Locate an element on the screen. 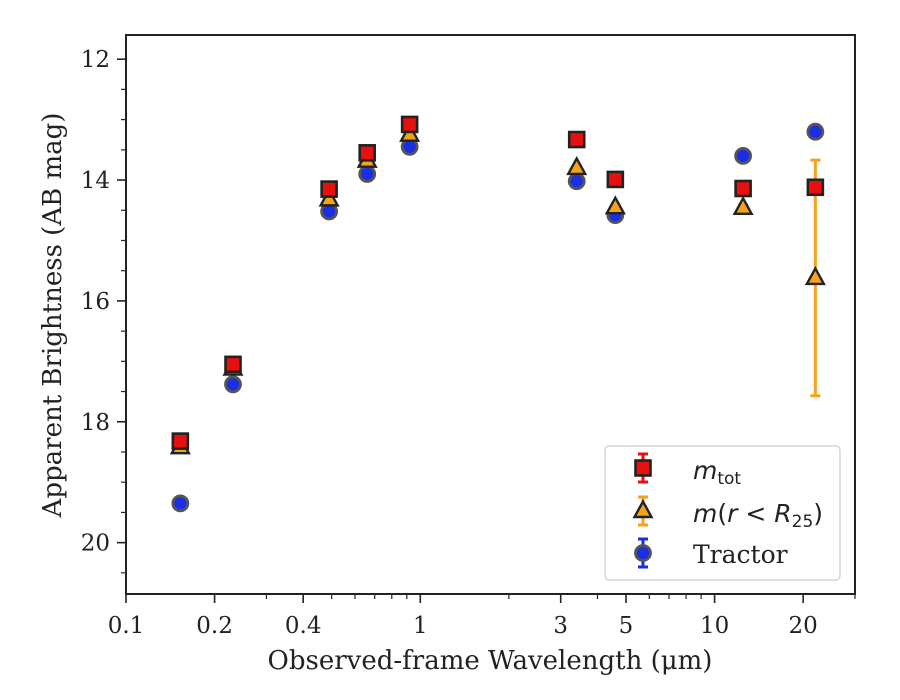 The image size is (900, 700). y-tick-label: 16 is located at coordinates (95, 302).